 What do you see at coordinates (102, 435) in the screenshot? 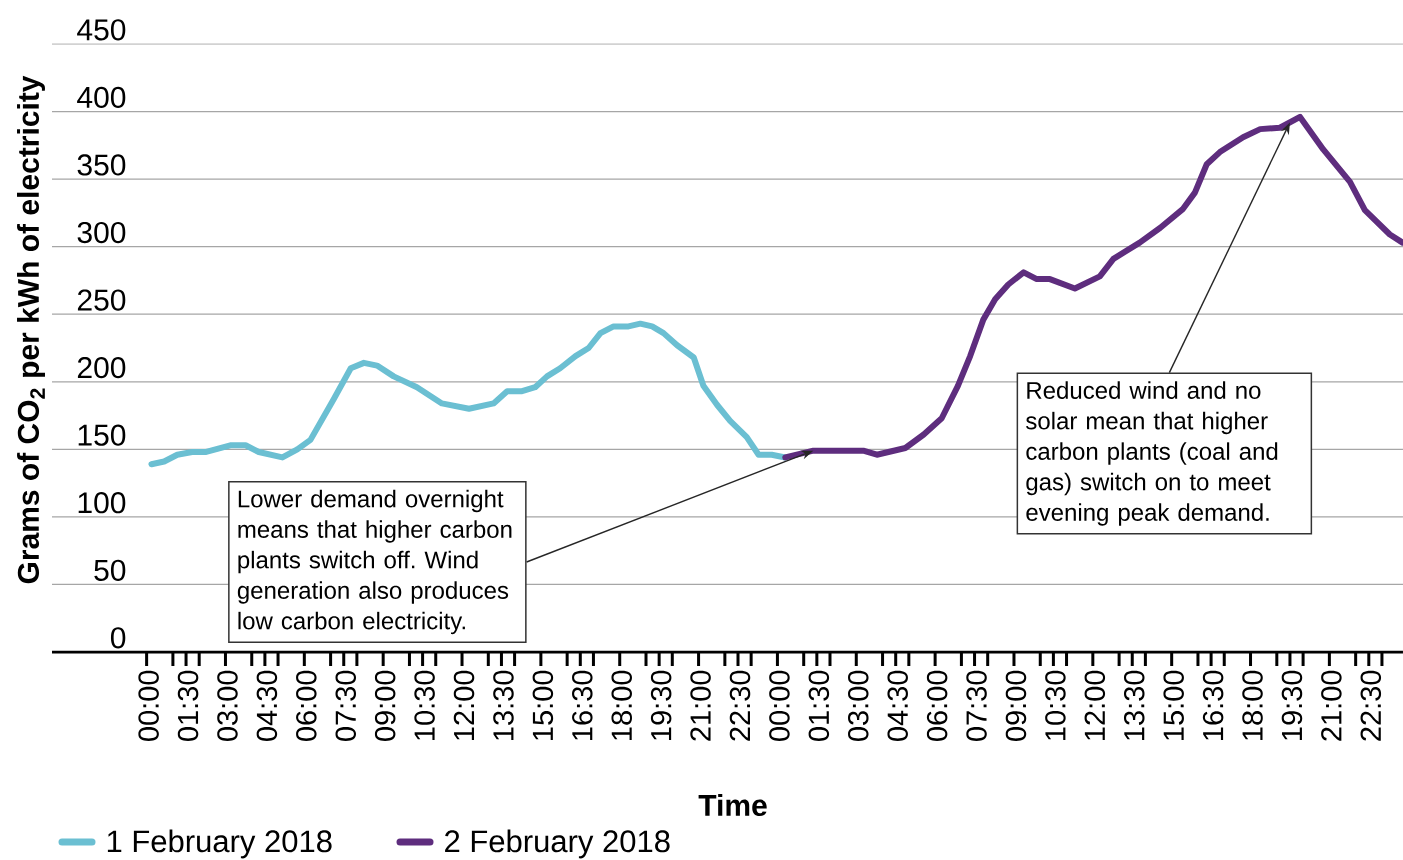
I see `y-tick-label: 150` at bounding box center [102, 435].